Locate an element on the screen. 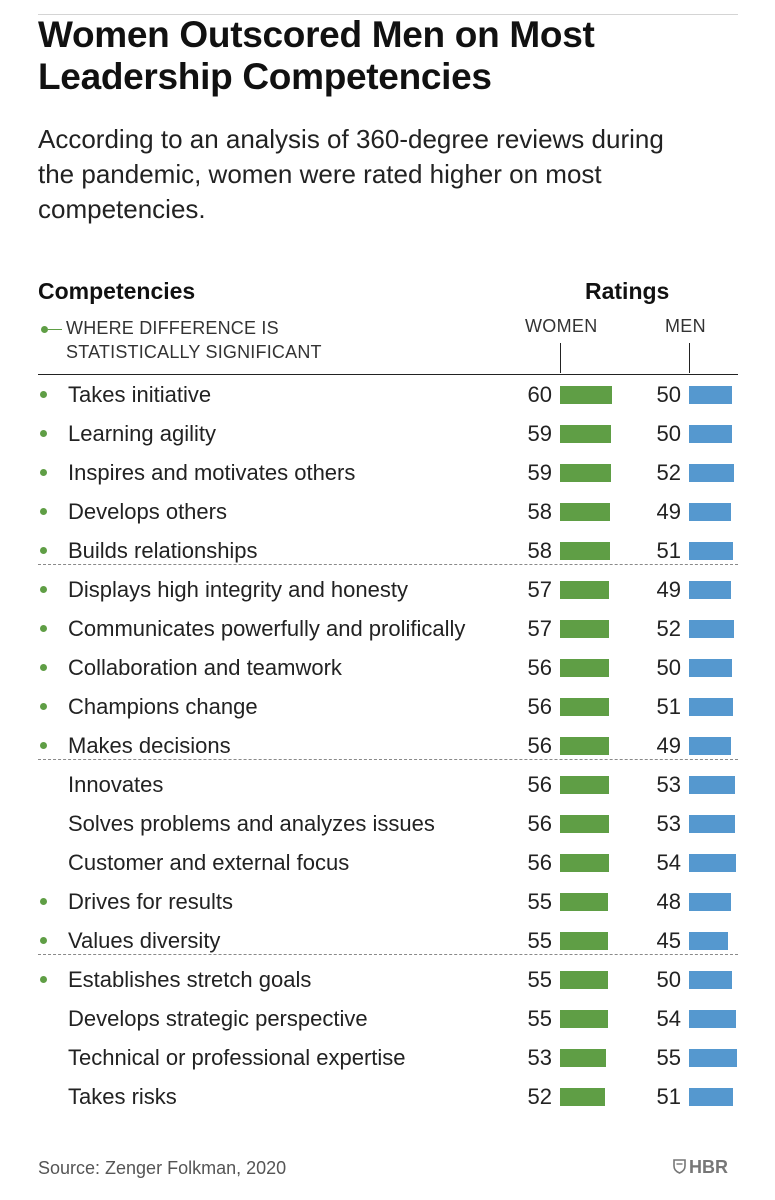 The height and width of the screenshot is (1200, 775). table-row: Collaboration and teamwork 56 50 is located at coordinates (387, 667).